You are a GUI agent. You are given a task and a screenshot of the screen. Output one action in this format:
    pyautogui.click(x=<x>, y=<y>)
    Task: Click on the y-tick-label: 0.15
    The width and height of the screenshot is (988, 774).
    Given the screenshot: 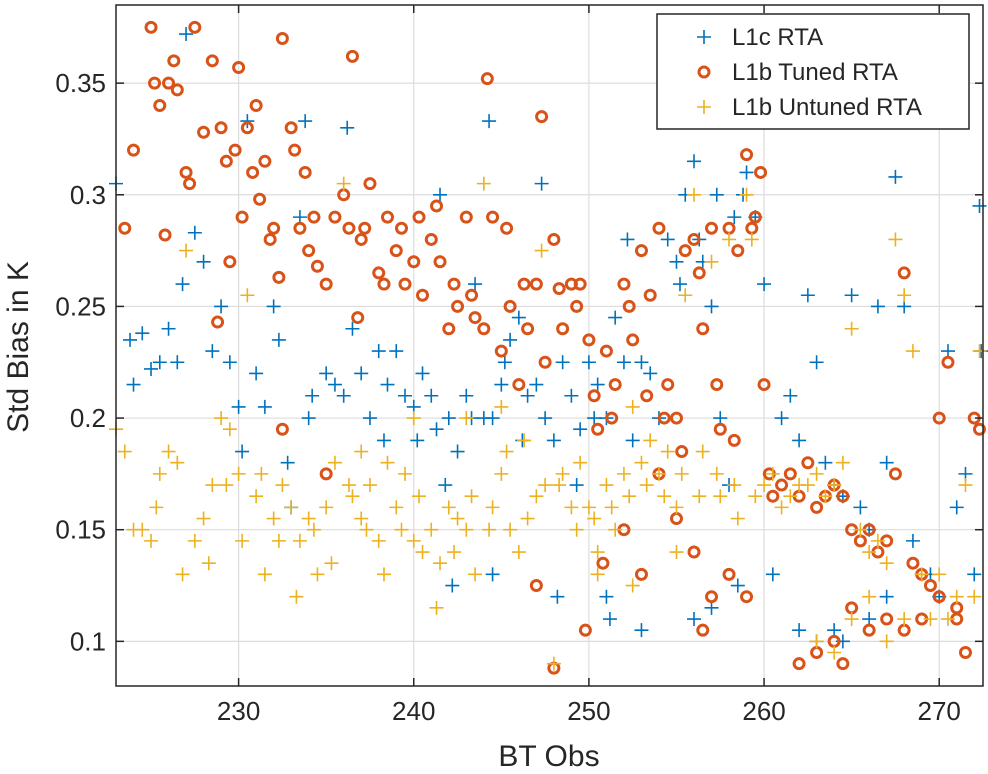 What is the action you would take?
    pyautogui.click(x=80, y=530)
    